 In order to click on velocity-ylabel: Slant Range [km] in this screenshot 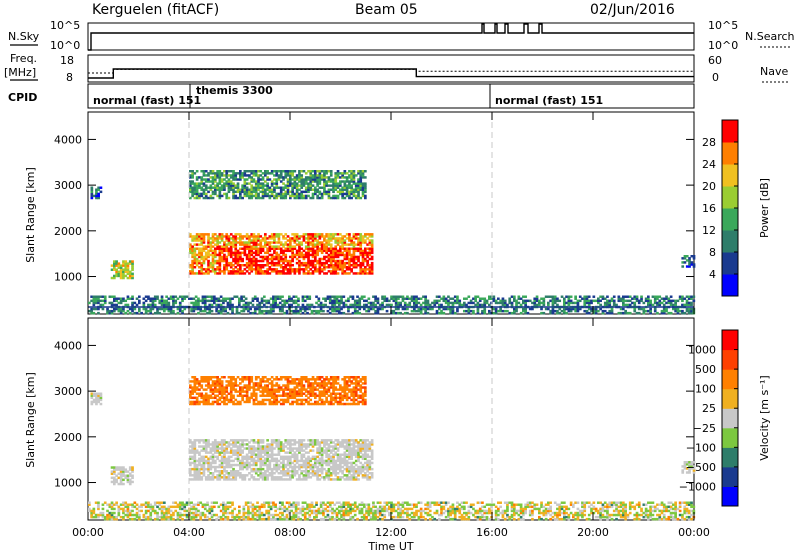, I will do `click(30, 420)`.